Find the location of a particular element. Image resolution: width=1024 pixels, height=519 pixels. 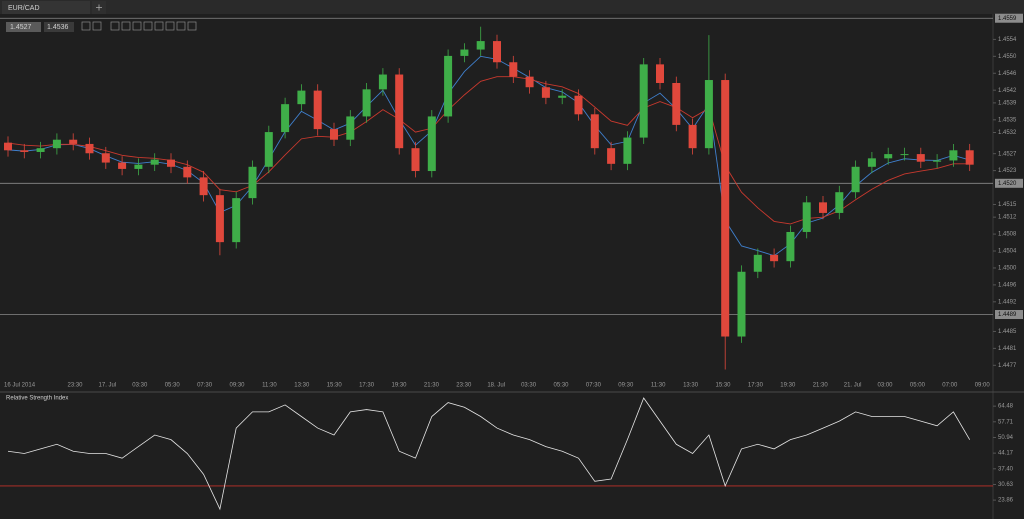

x-tick-label: 09:30 is located at coordinates (626, 386).